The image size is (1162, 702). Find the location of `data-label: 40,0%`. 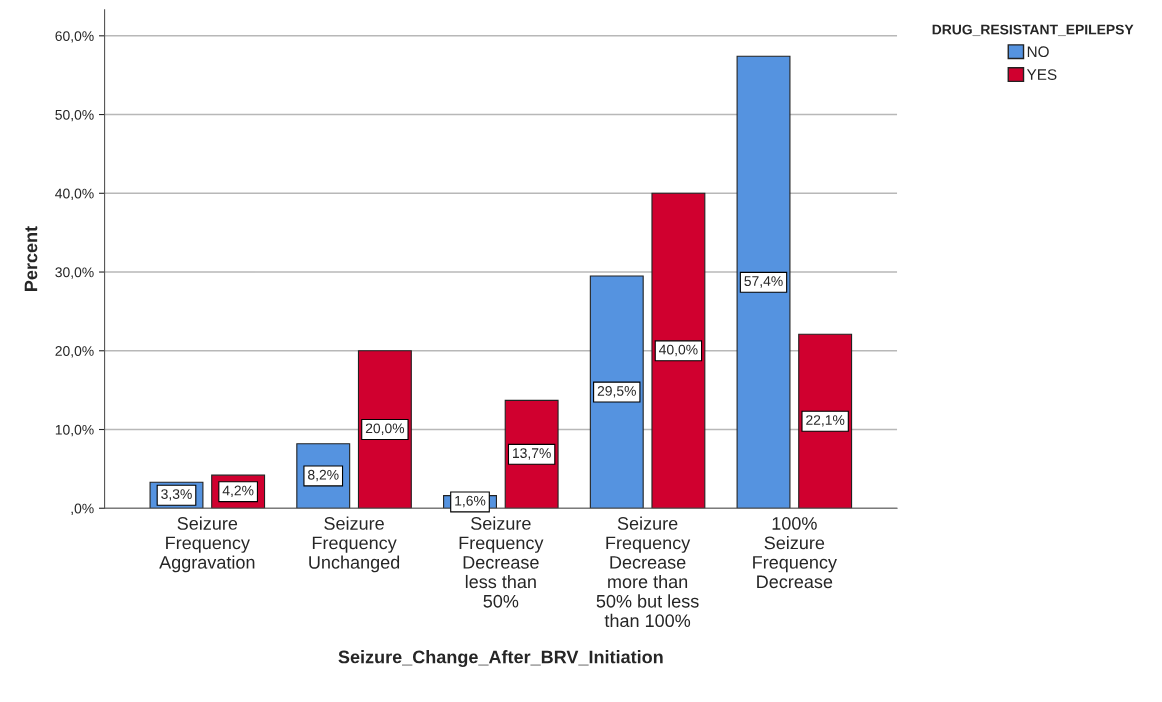

data-label: 40,0% is located at coordinates (678, 350).